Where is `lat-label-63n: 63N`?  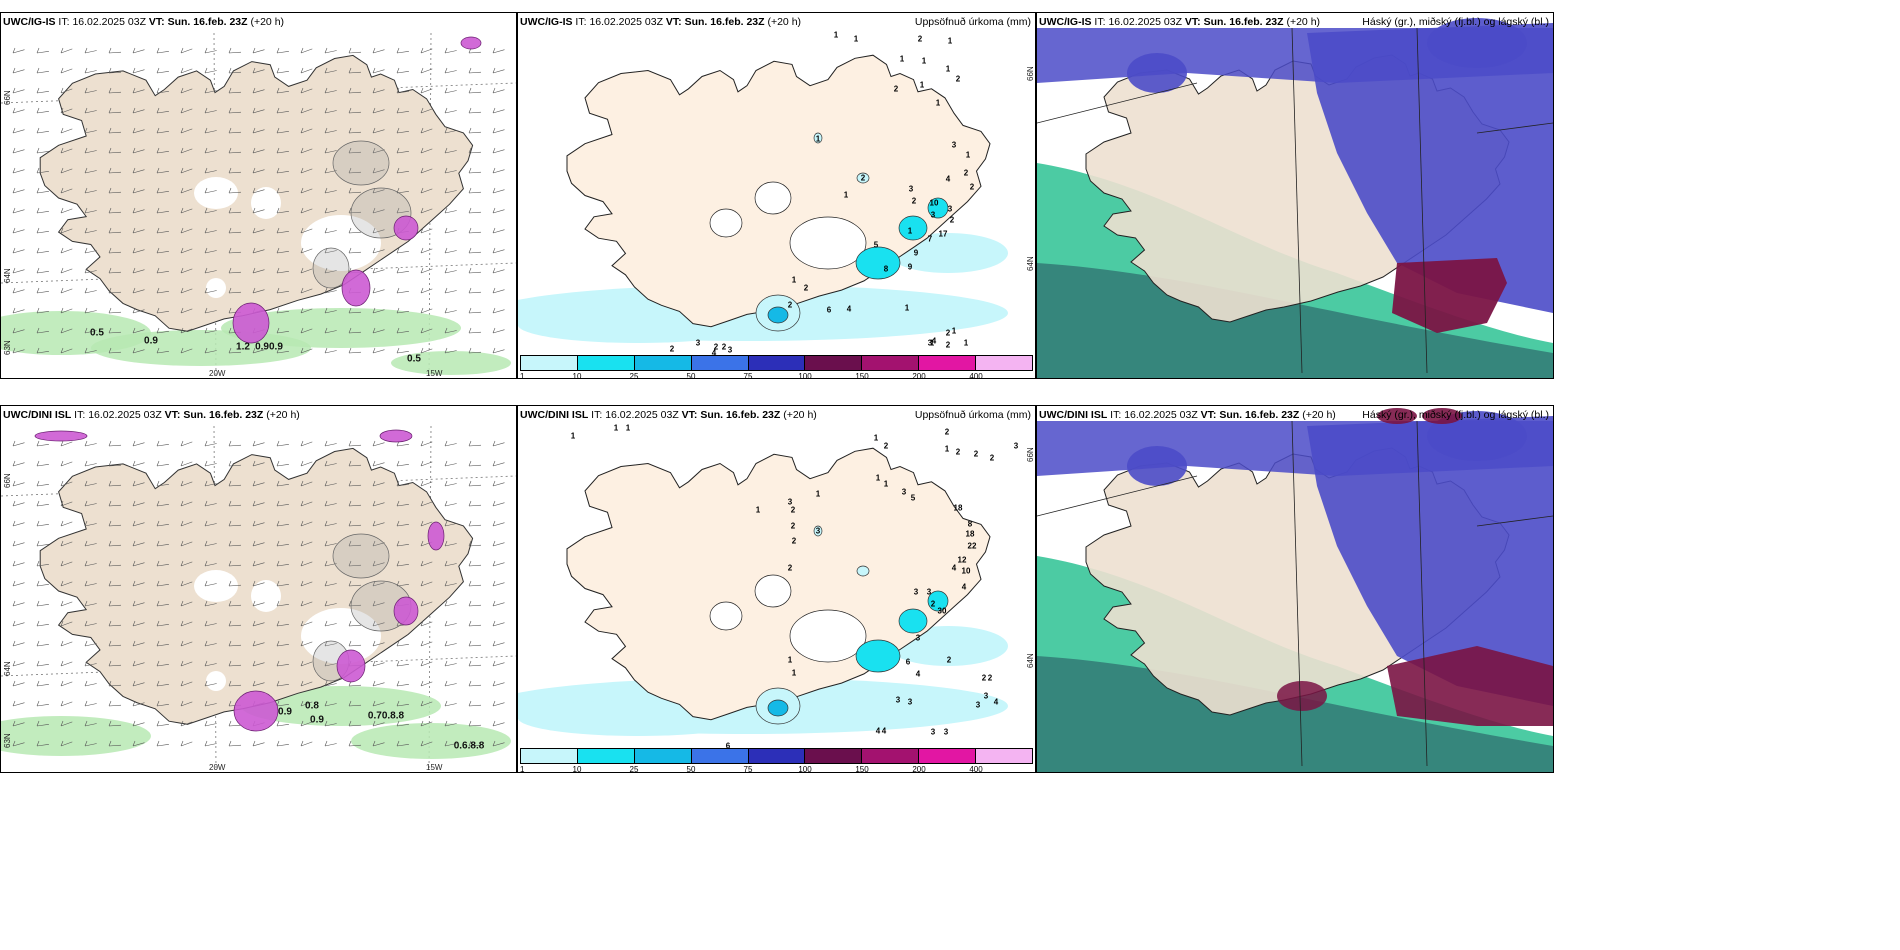
lat-label-63n: 63N is located at coordinates (7, 740).